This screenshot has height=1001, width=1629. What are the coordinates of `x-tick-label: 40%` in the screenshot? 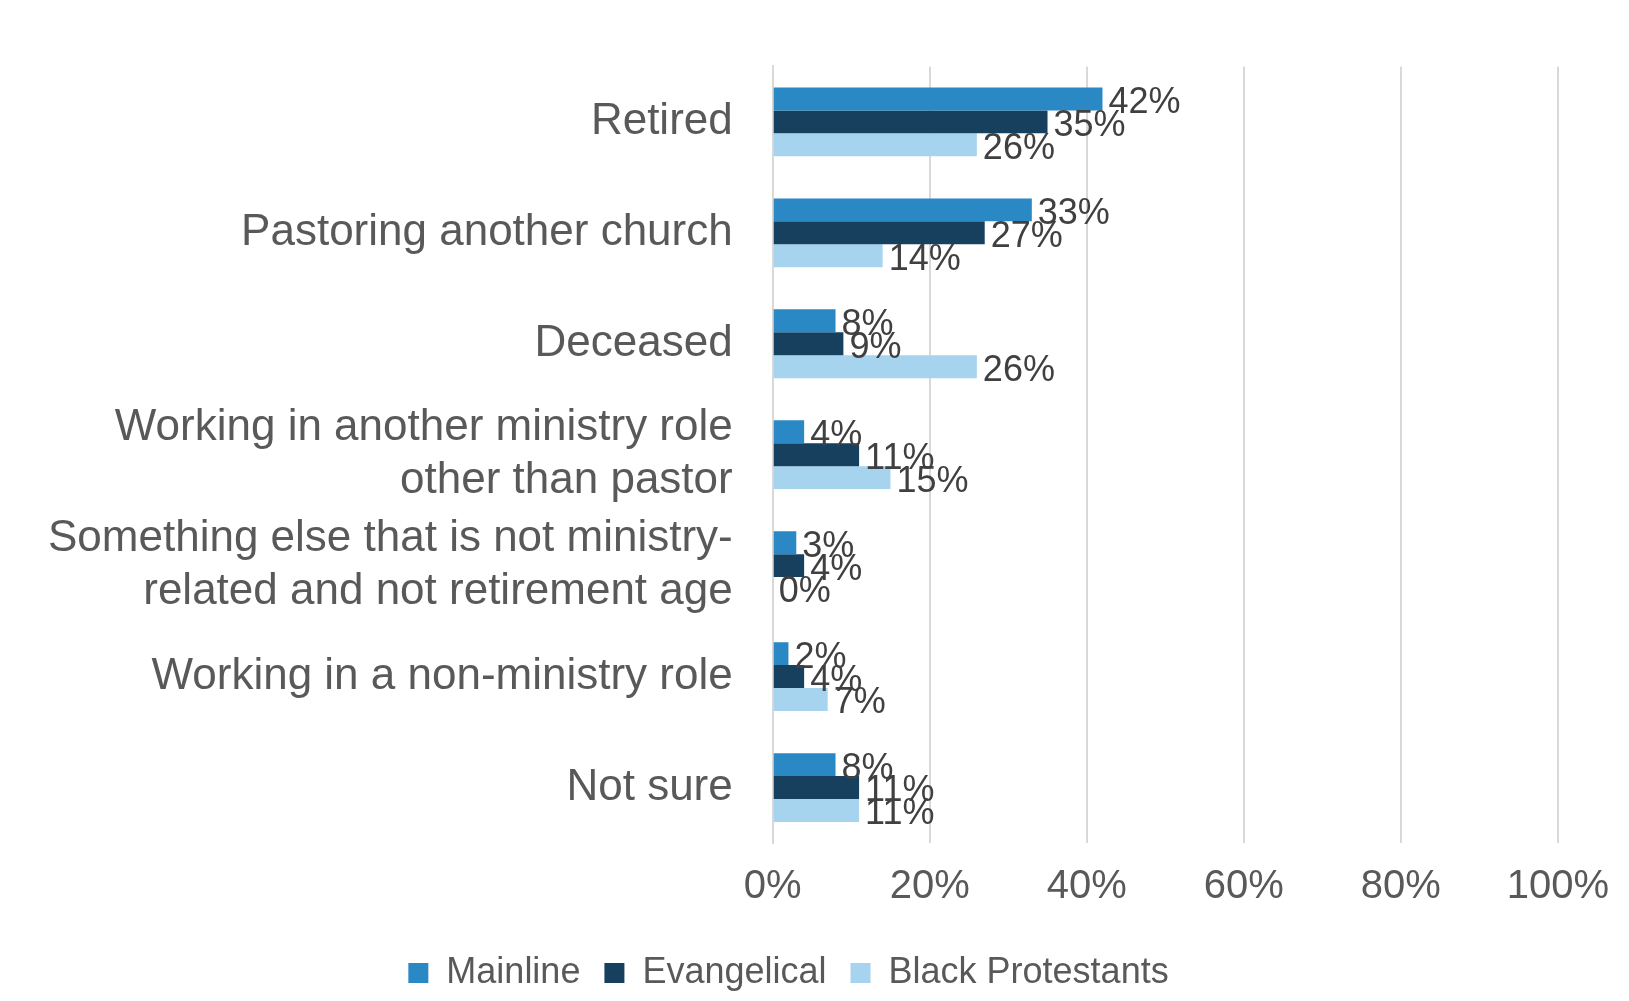 It's located at (1086, 884).